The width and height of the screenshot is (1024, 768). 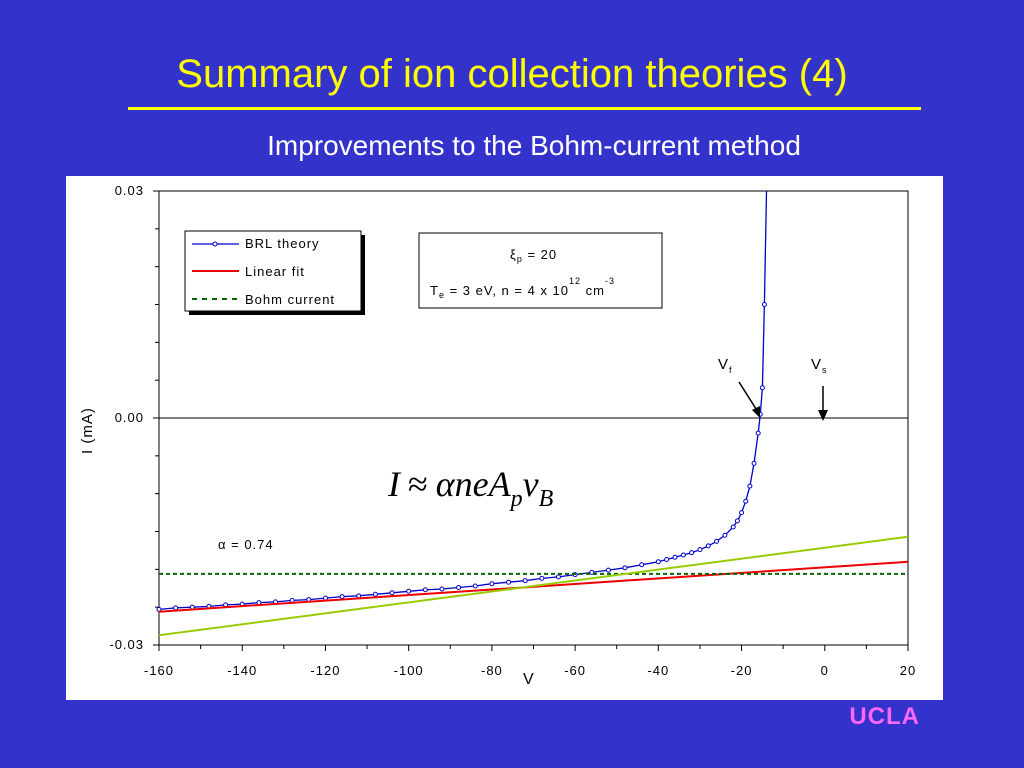 I want to click on xi-p-label: ξp = 20, so click(x=533, y=255).